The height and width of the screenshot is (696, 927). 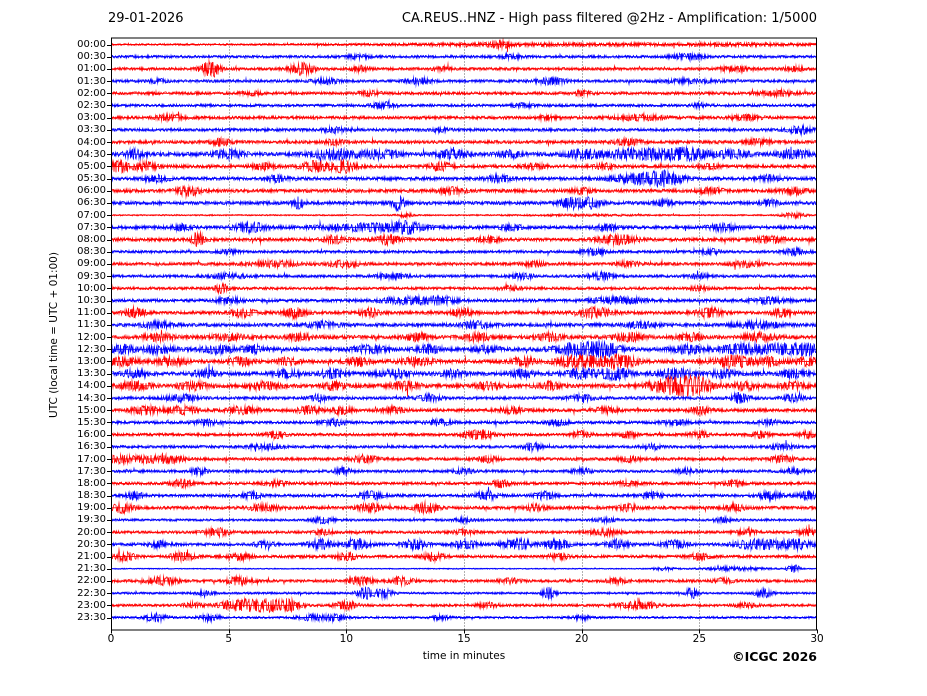 What do you see at coordinates (91, 508) in the screenshot?
I see `y-tick-label: 19:00` at bounding box center [91, 508].